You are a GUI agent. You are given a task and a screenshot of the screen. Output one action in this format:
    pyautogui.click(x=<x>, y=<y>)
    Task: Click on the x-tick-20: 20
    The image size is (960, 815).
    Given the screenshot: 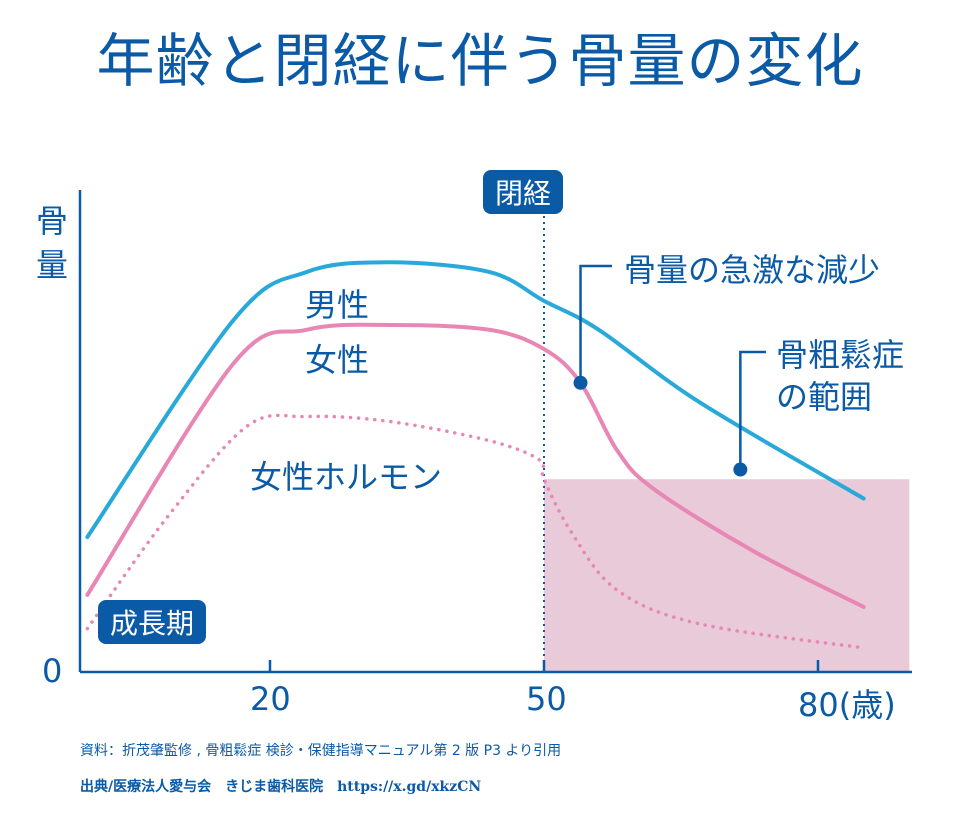 What is the action you would take?
    pyautogui.click(x=270, y=699)
    